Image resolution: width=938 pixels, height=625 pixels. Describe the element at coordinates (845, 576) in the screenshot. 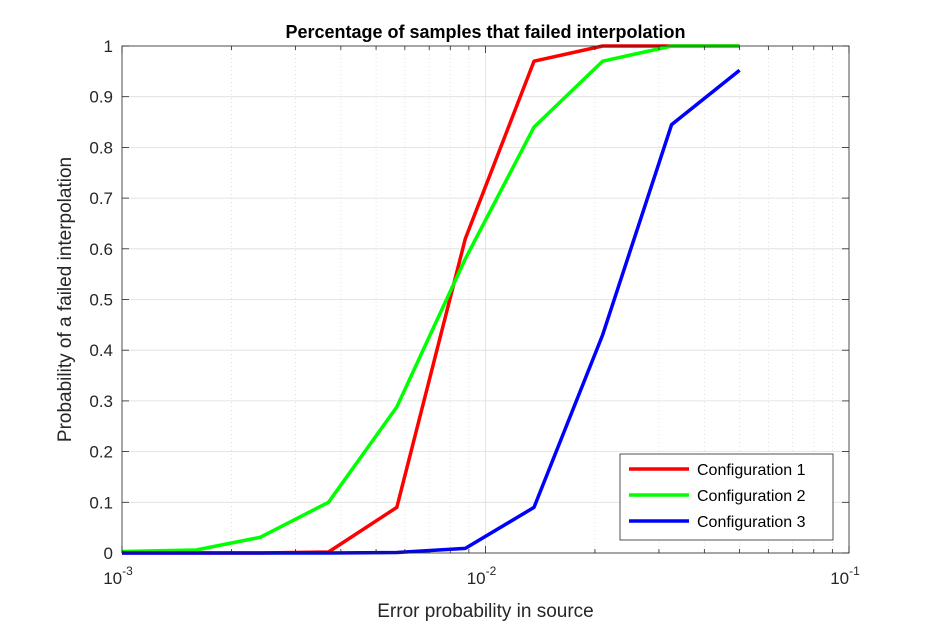

I see `x-tick-label: 10⁻¹` at that location.